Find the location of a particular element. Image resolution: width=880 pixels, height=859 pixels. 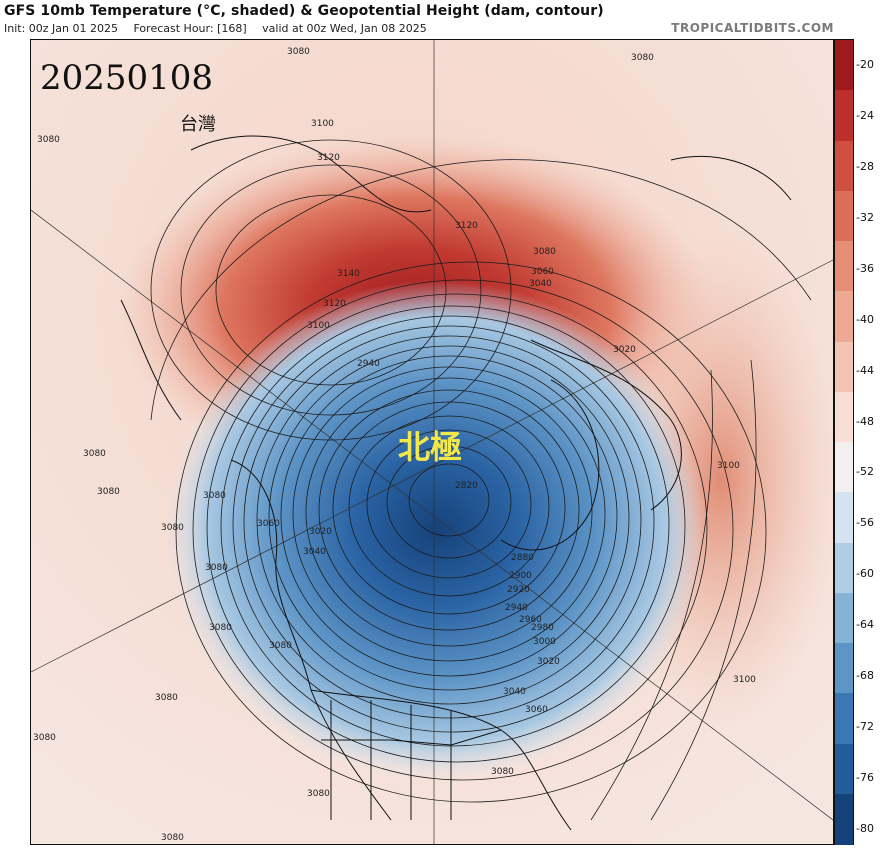

colorbar-tick-label: -24 is located at coordinates (865, 115).